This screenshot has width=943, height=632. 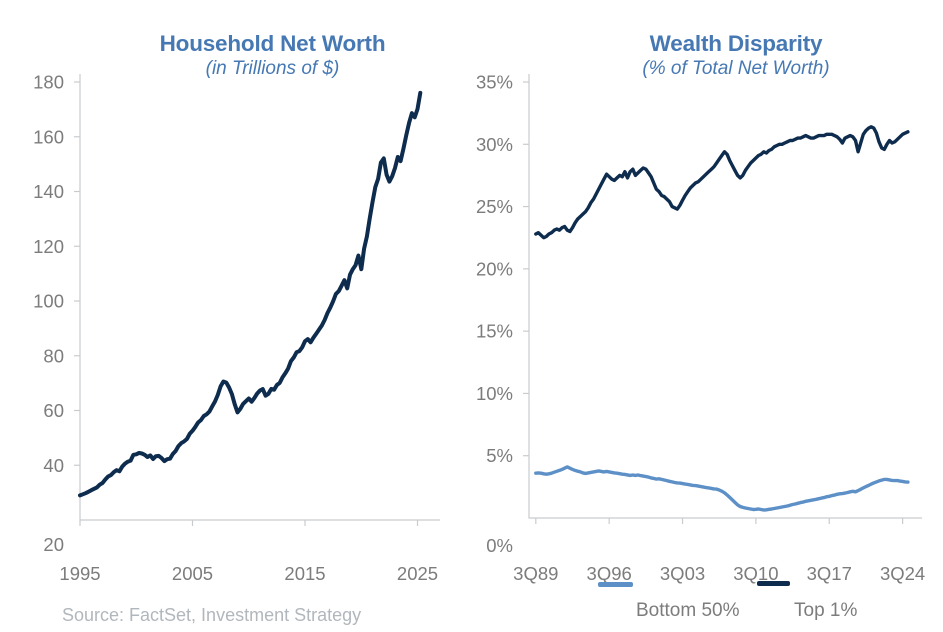 I want to click on y-tick-label: 160, so click(x=48, y=136).